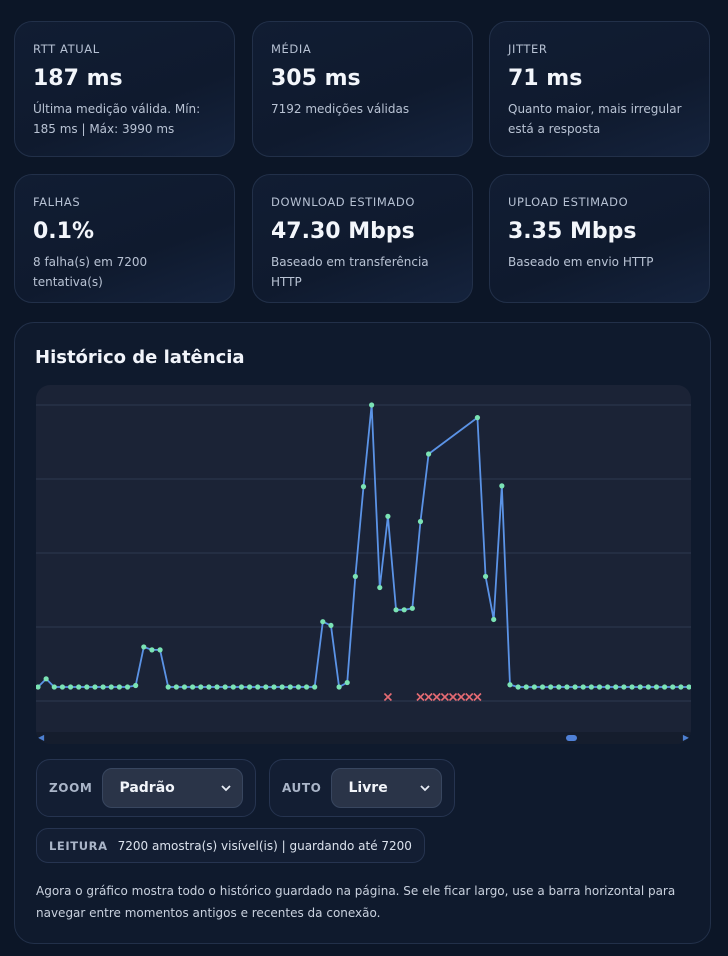 The width and height of the screenshot is (728, 956). I want to click on zoom-control: ZOOM Padrão, so click(146, 788).